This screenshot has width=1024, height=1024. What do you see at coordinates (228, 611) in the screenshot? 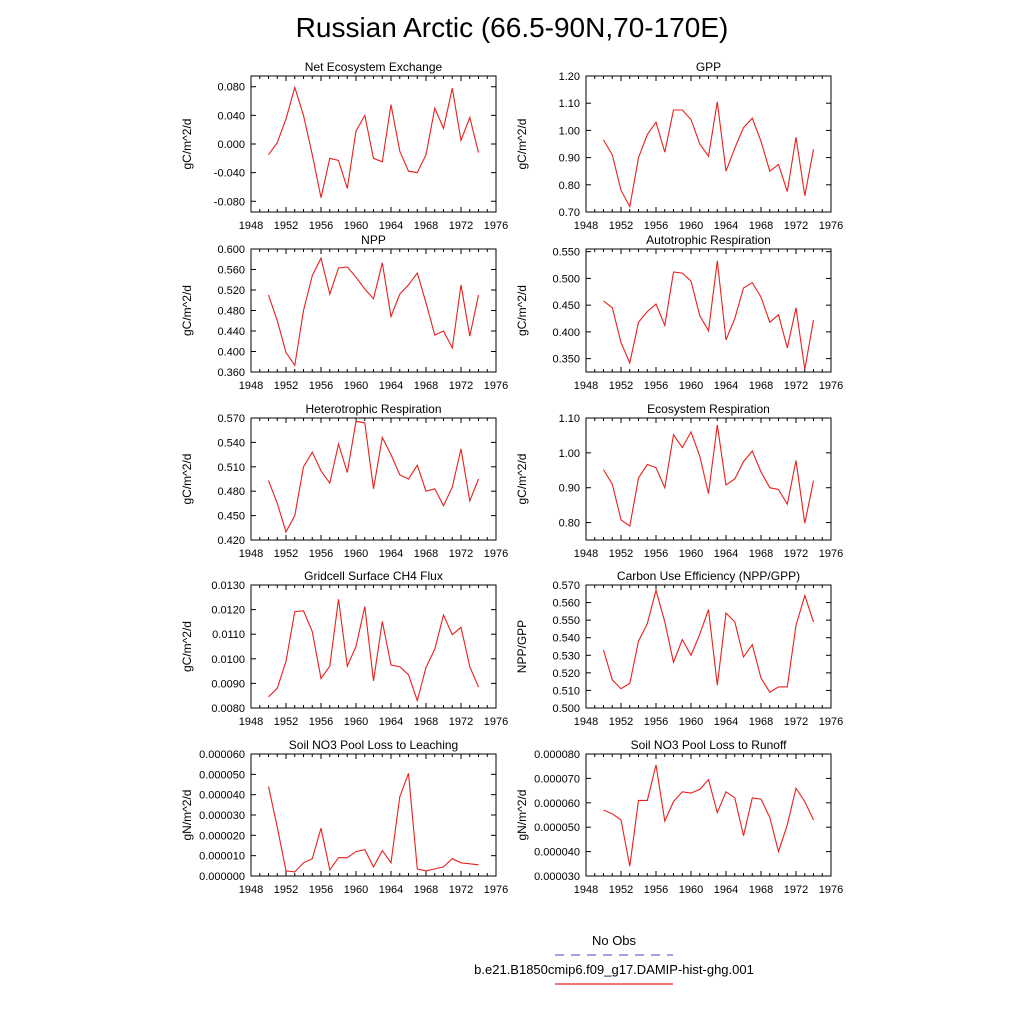
I see `y-tick-label: 0.0120` at bounding box center [228, 611].